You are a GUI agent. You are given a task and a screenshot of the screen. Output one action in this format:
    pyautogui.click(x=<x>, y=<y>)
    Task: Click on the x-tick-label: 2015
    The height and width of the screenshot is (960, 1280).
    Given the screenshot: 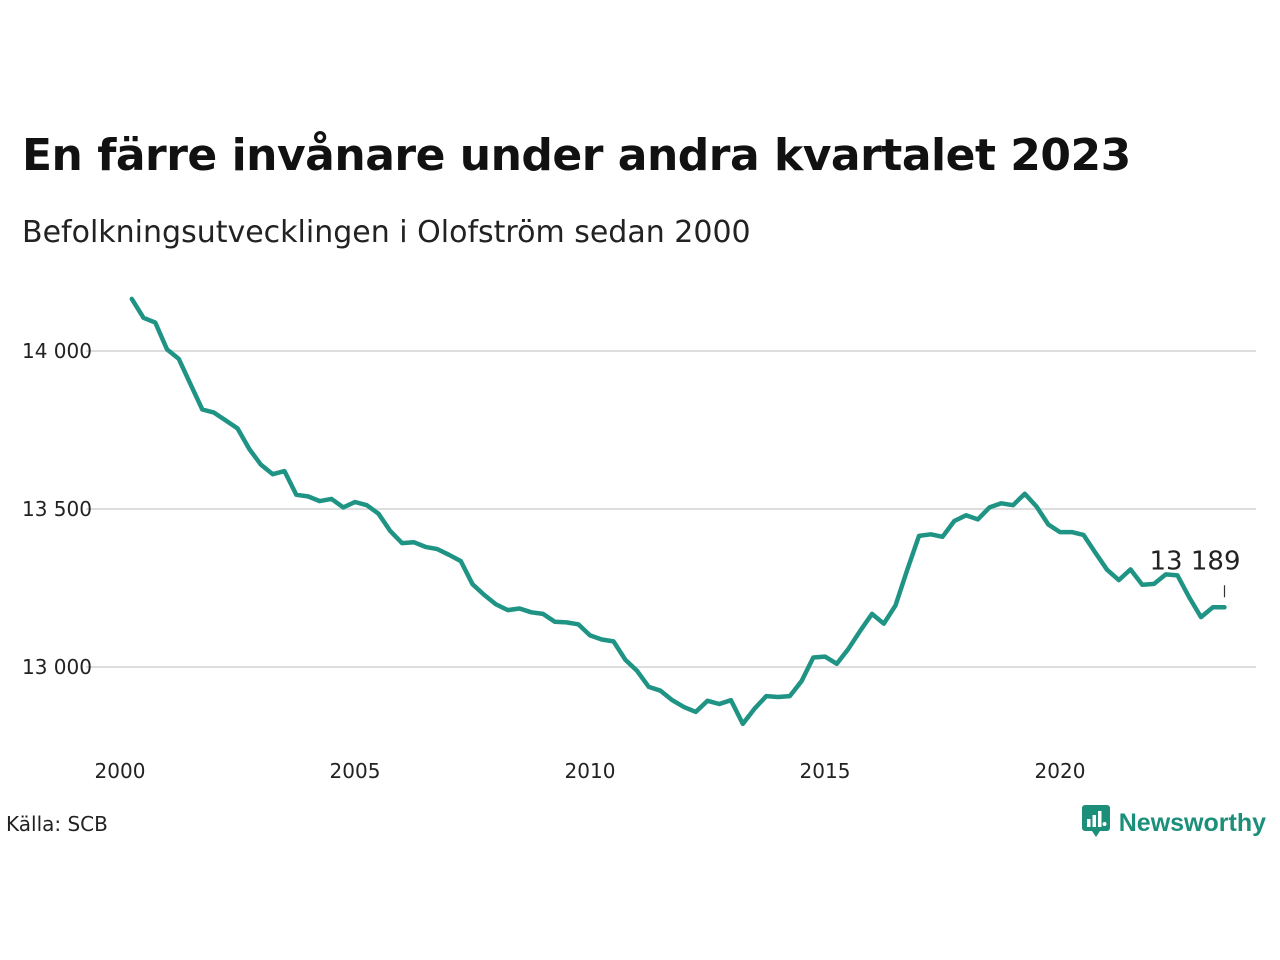 What is the action you would take?
    pyautogui.click(x=825, y=771)
    